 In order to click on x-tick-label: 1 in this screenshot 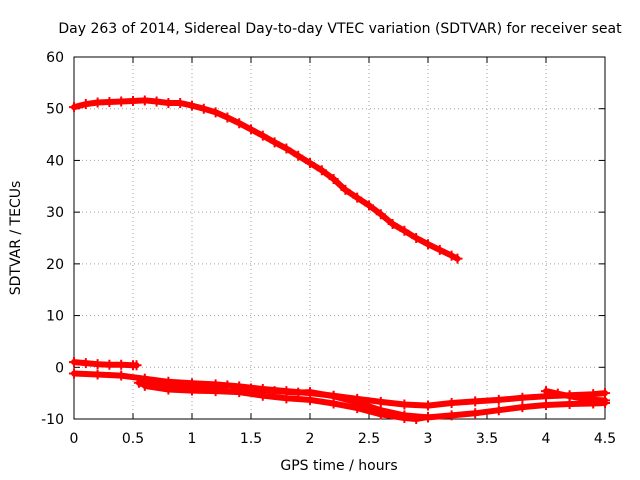, I will do `click(192, 439)`.